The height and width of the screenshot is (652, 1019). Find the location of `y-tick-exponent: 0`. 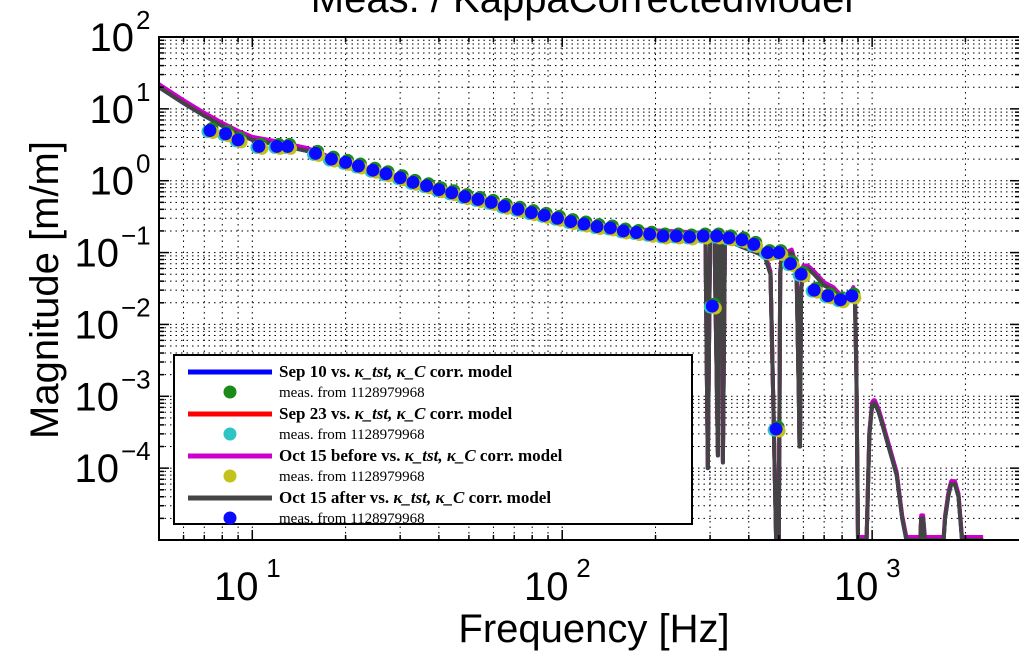

y-tick-exponent: 0 is located at coordinates (143, 164).